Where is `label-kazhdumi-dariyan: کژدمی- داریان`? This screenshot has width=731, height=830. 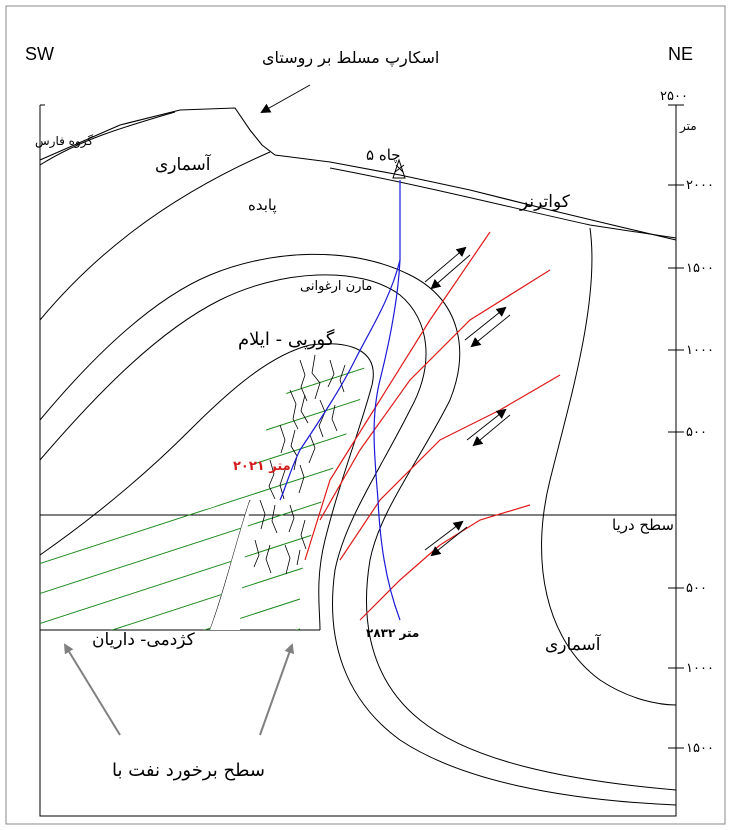 label-kazhdumi-dariyan: کژدمی- داریان is located at coordinates (144, 640).